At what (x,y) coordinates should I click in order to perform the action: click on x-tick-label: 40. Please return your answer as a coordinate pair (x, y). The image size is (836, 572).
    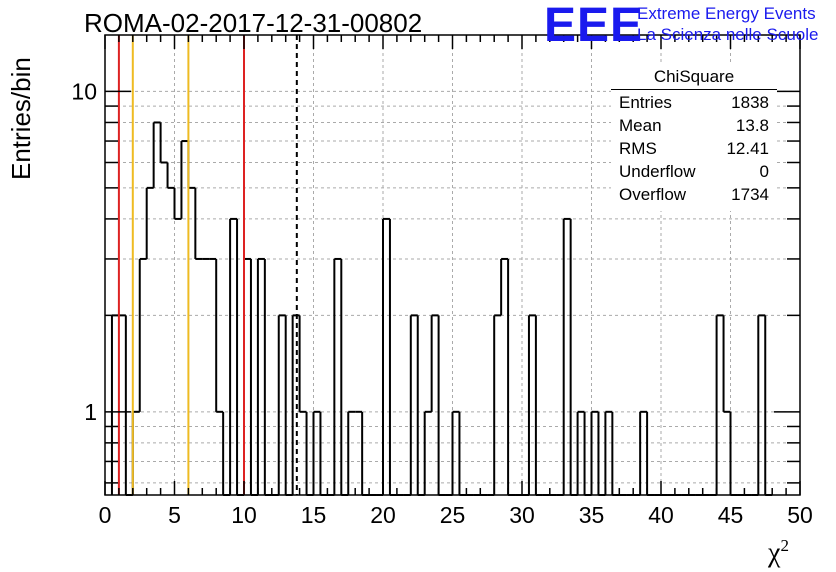
    Looking at the image, I should click on (661, 515).